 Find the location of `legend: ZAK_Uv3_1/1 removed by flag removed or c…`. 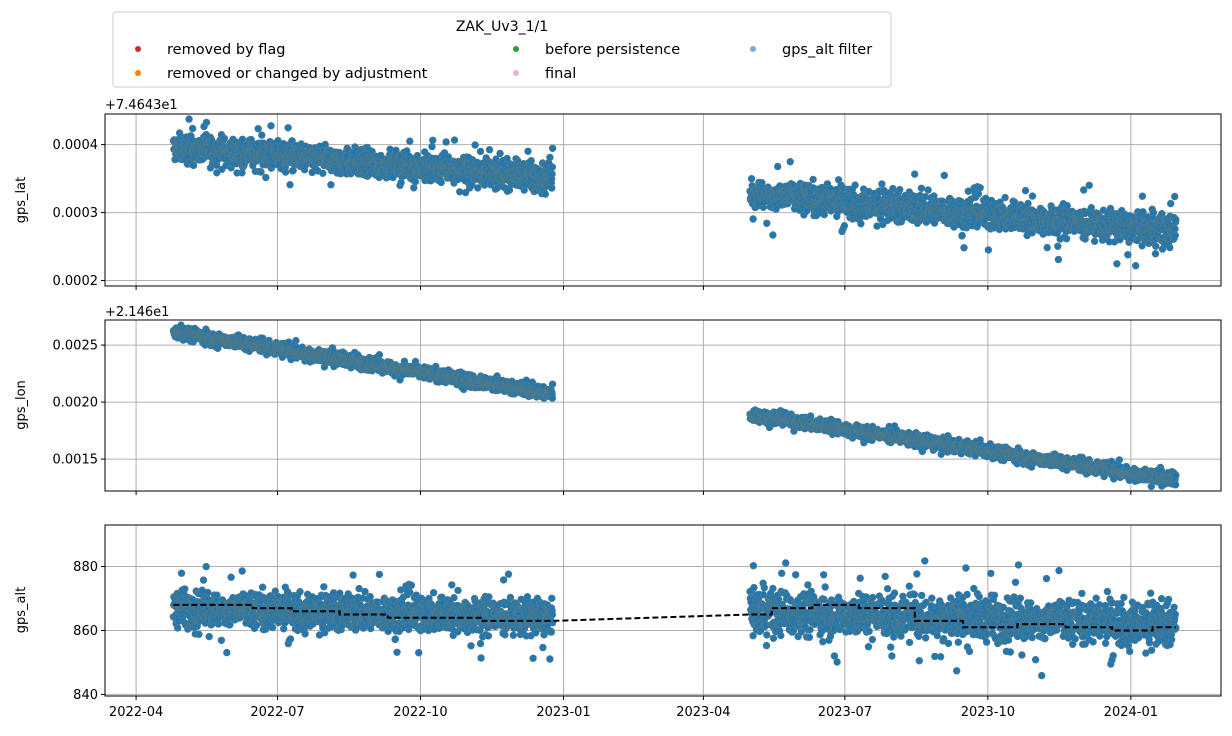

legend: ZAK_Uv3_1/1 removed by flag removed or c… is located at coordinates (502, 49).